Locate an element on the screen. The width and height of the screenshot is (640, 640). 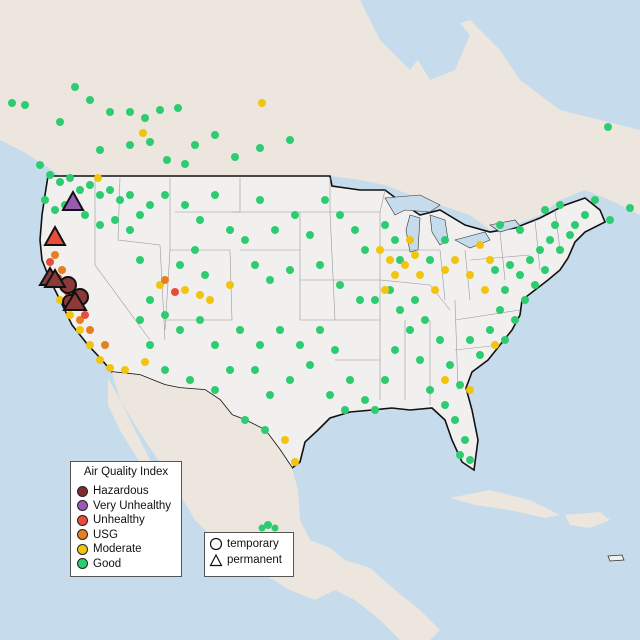
legend-item-unhealthy: Unhealthy is located at coordinates (126, 520).